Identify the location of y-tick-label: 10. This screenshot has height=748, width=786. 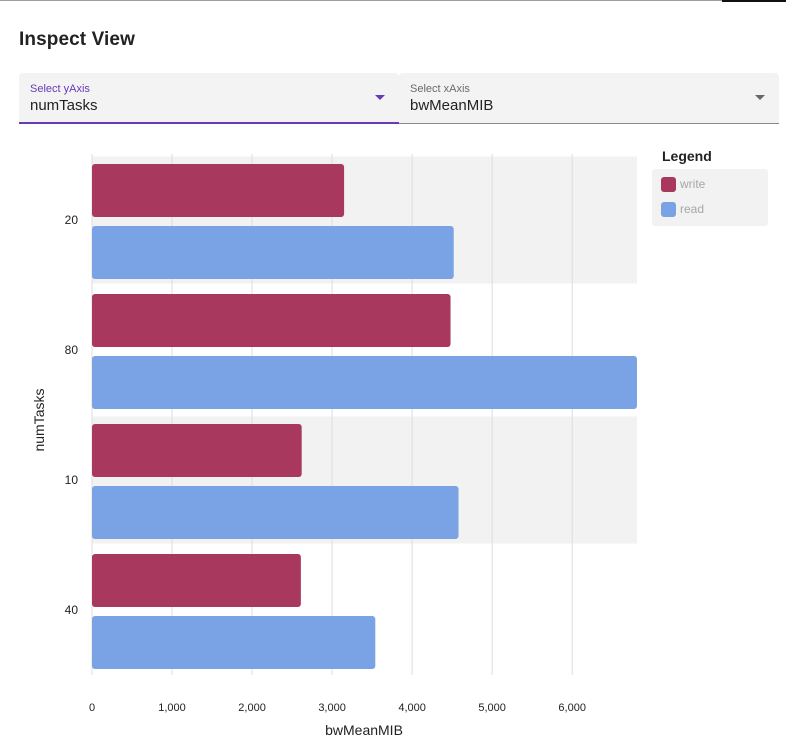
(72, 480).